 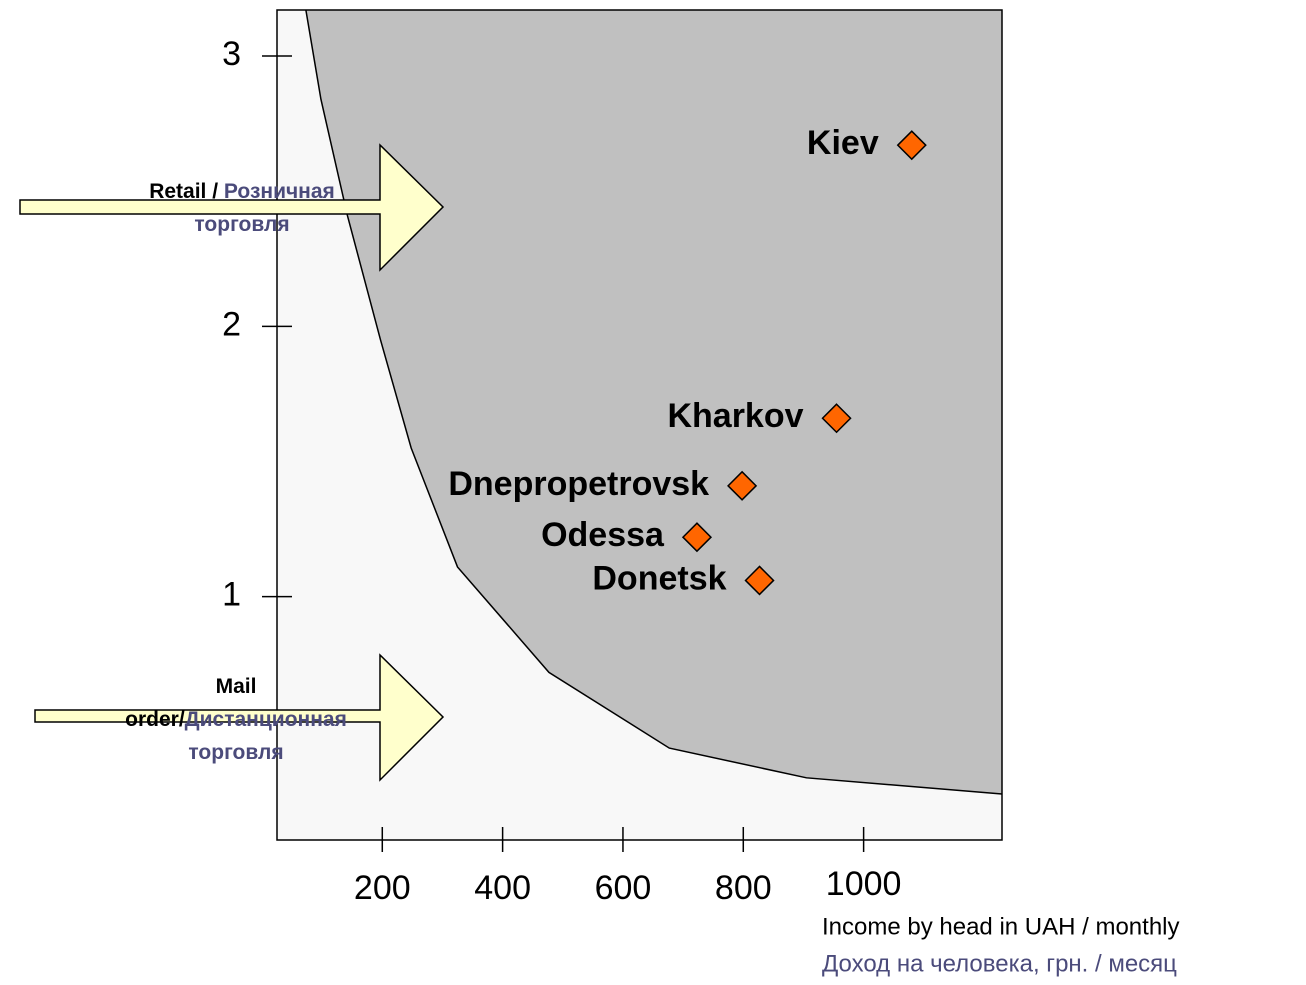 I want to click on point-label: Kharkov, so click(x=735, y=416).